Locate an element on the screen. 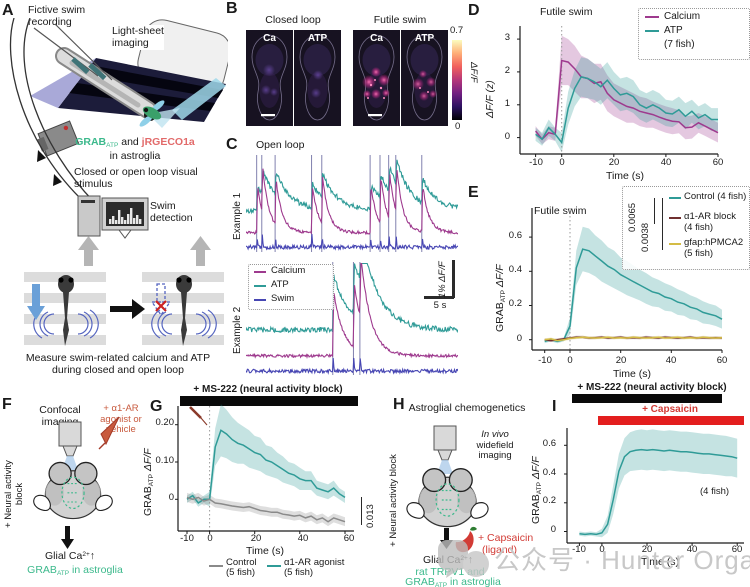  g-xtick-0: 0 is located at coordinates (210, 538).